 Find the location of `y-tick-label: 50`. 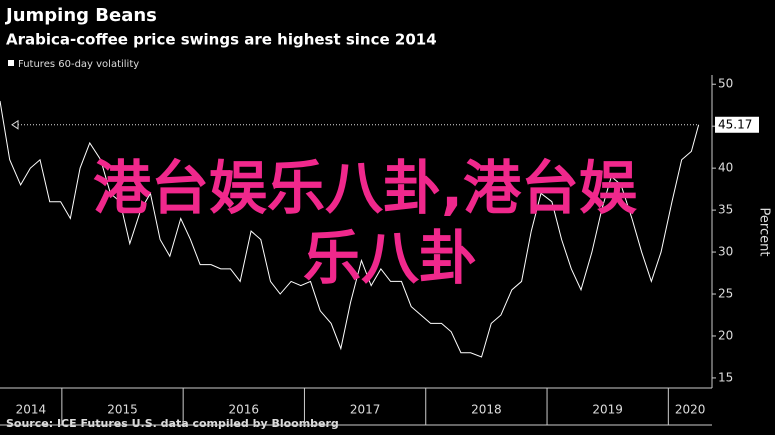

y-tick-label: 50 is located at coordinates (725, 84).